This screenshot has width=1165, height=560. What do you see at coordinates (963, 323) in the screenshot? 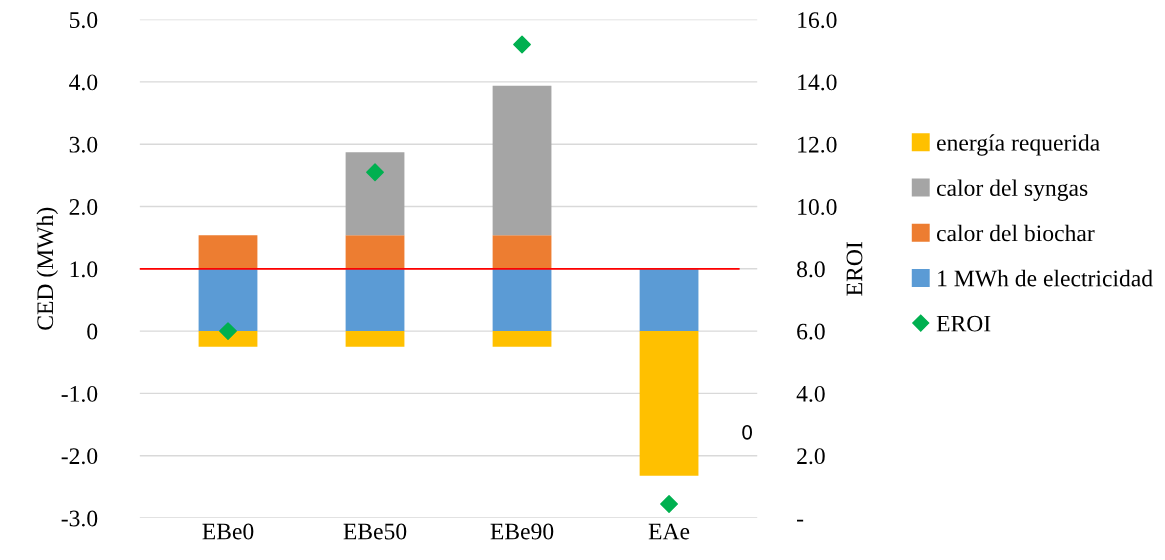
I see `legend-label: EROI` at bounding box center [963, 323].